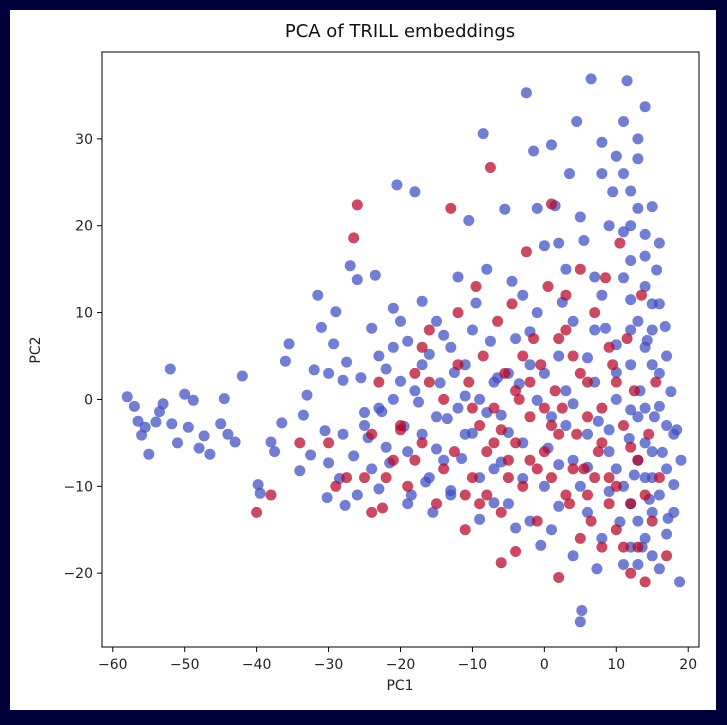 This screenshot has height=725, width=727. What do you see at coordinates (88, 400) in the screenshot?
I see `y-tick-label: 0` at bounding box center [88, 400].